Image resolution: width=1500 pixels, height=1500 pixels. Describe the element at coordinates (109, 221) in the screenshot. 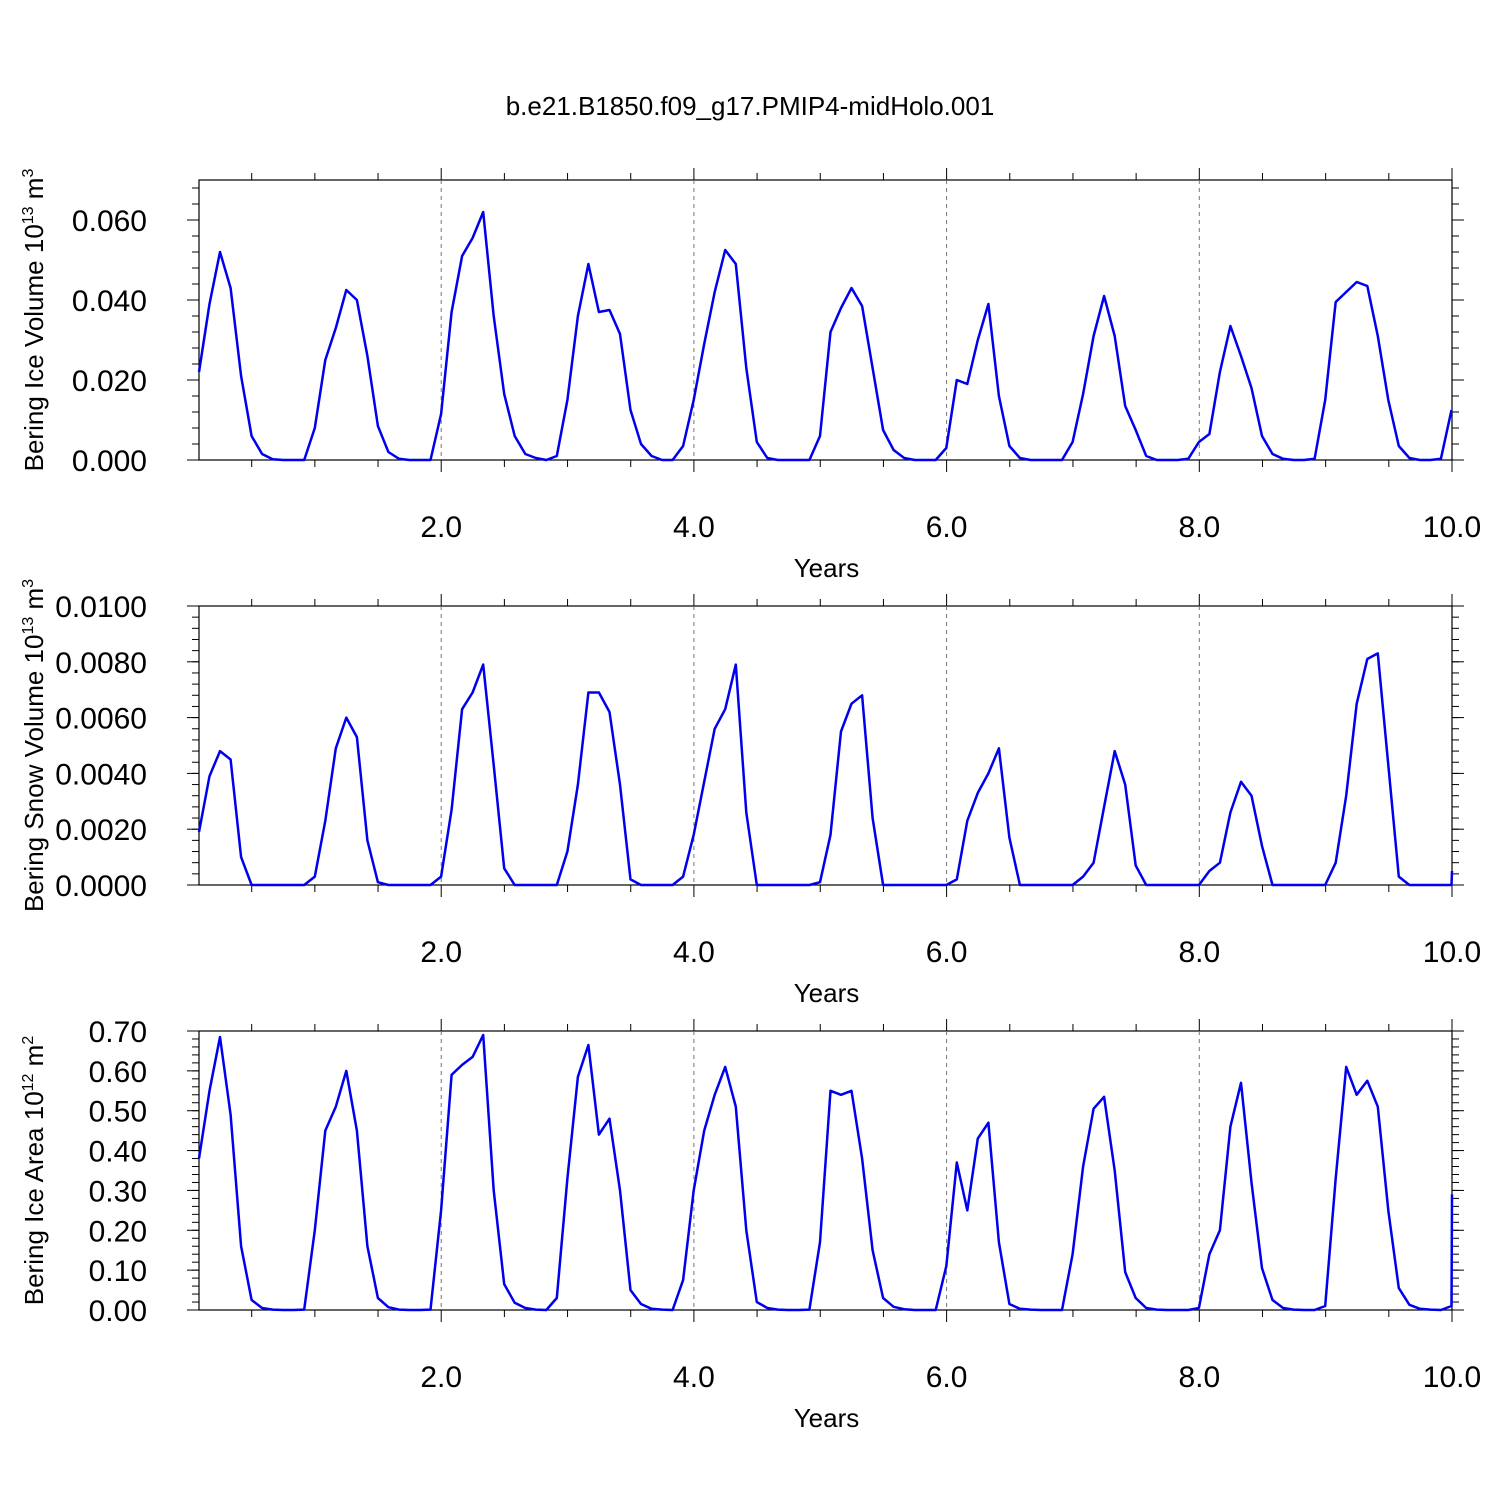

I see `y-tick-label: 0.060` at that location.